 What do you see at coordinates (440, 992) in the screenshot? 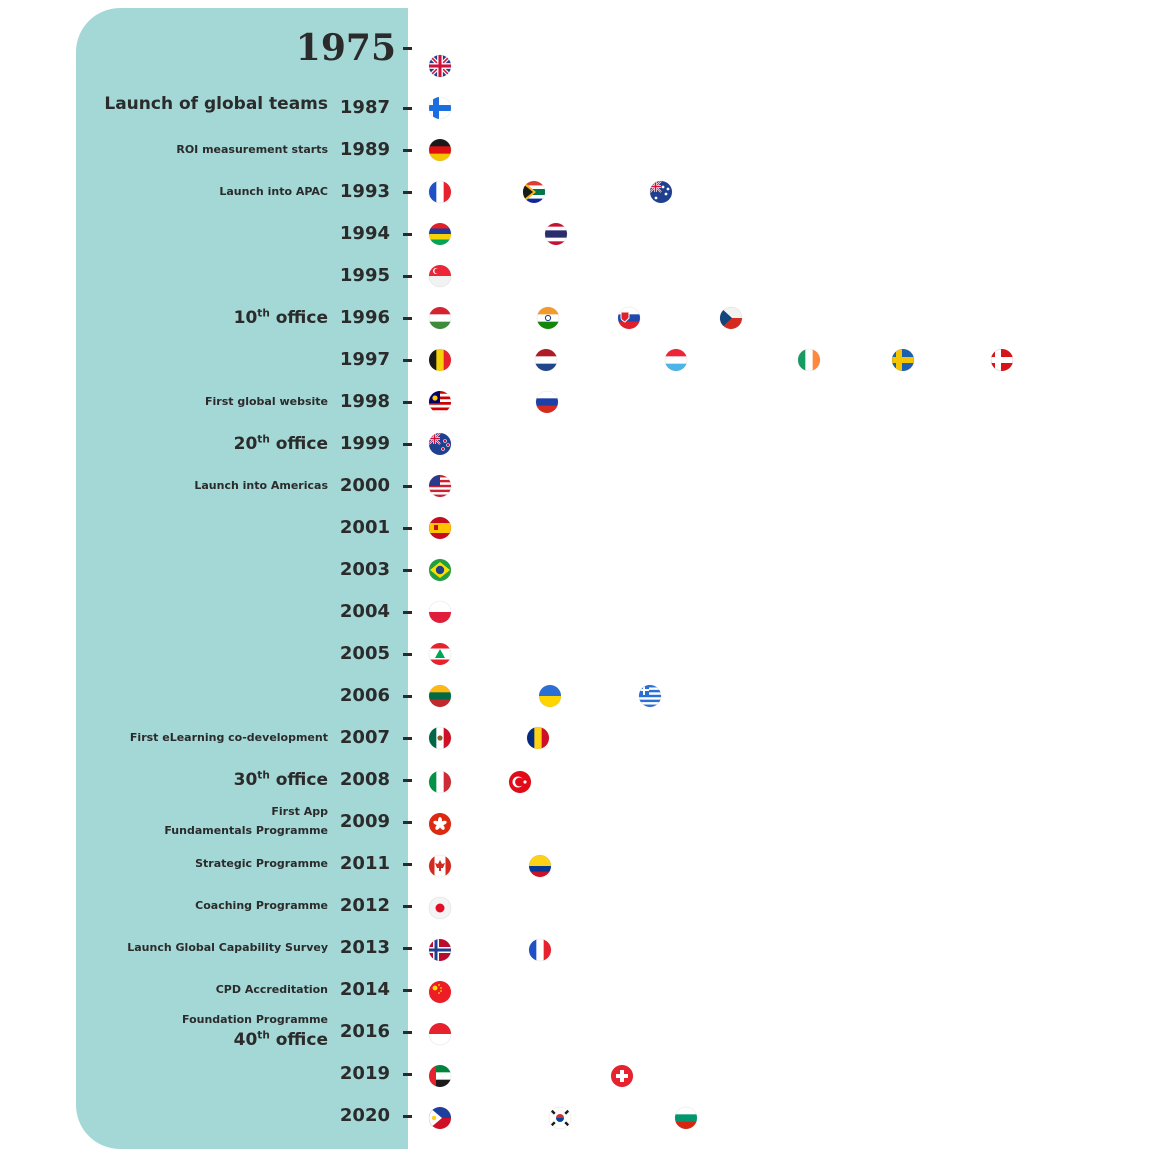
I see `china-flag-icon` at bounding box center [440, 992].